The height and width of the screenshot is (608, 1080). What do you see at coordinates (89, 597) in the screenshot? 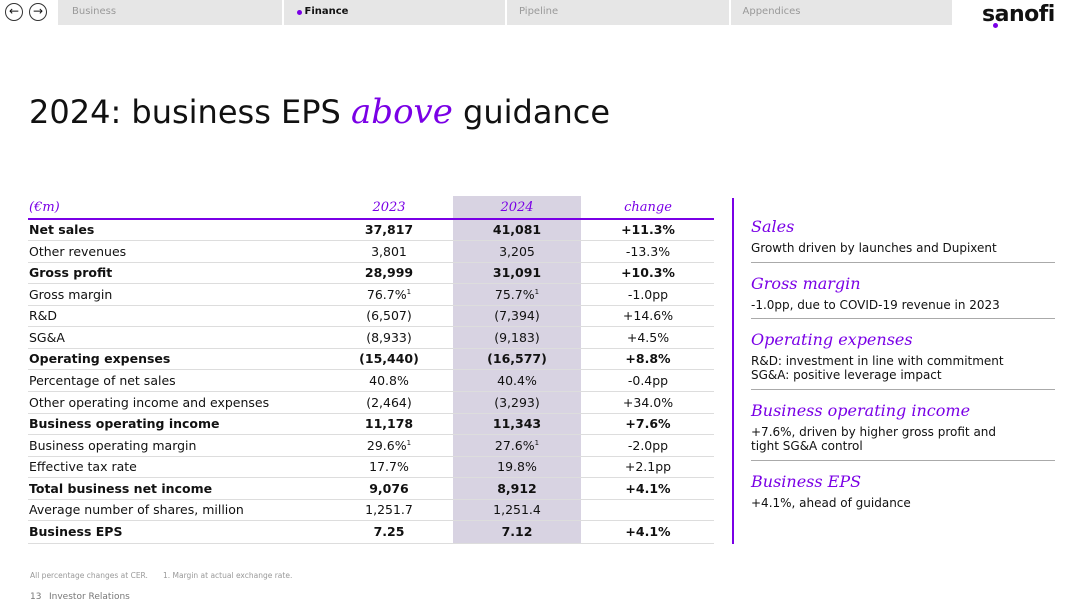
I see `footer-section: Investor Relations` at bounding box center [89, 597].